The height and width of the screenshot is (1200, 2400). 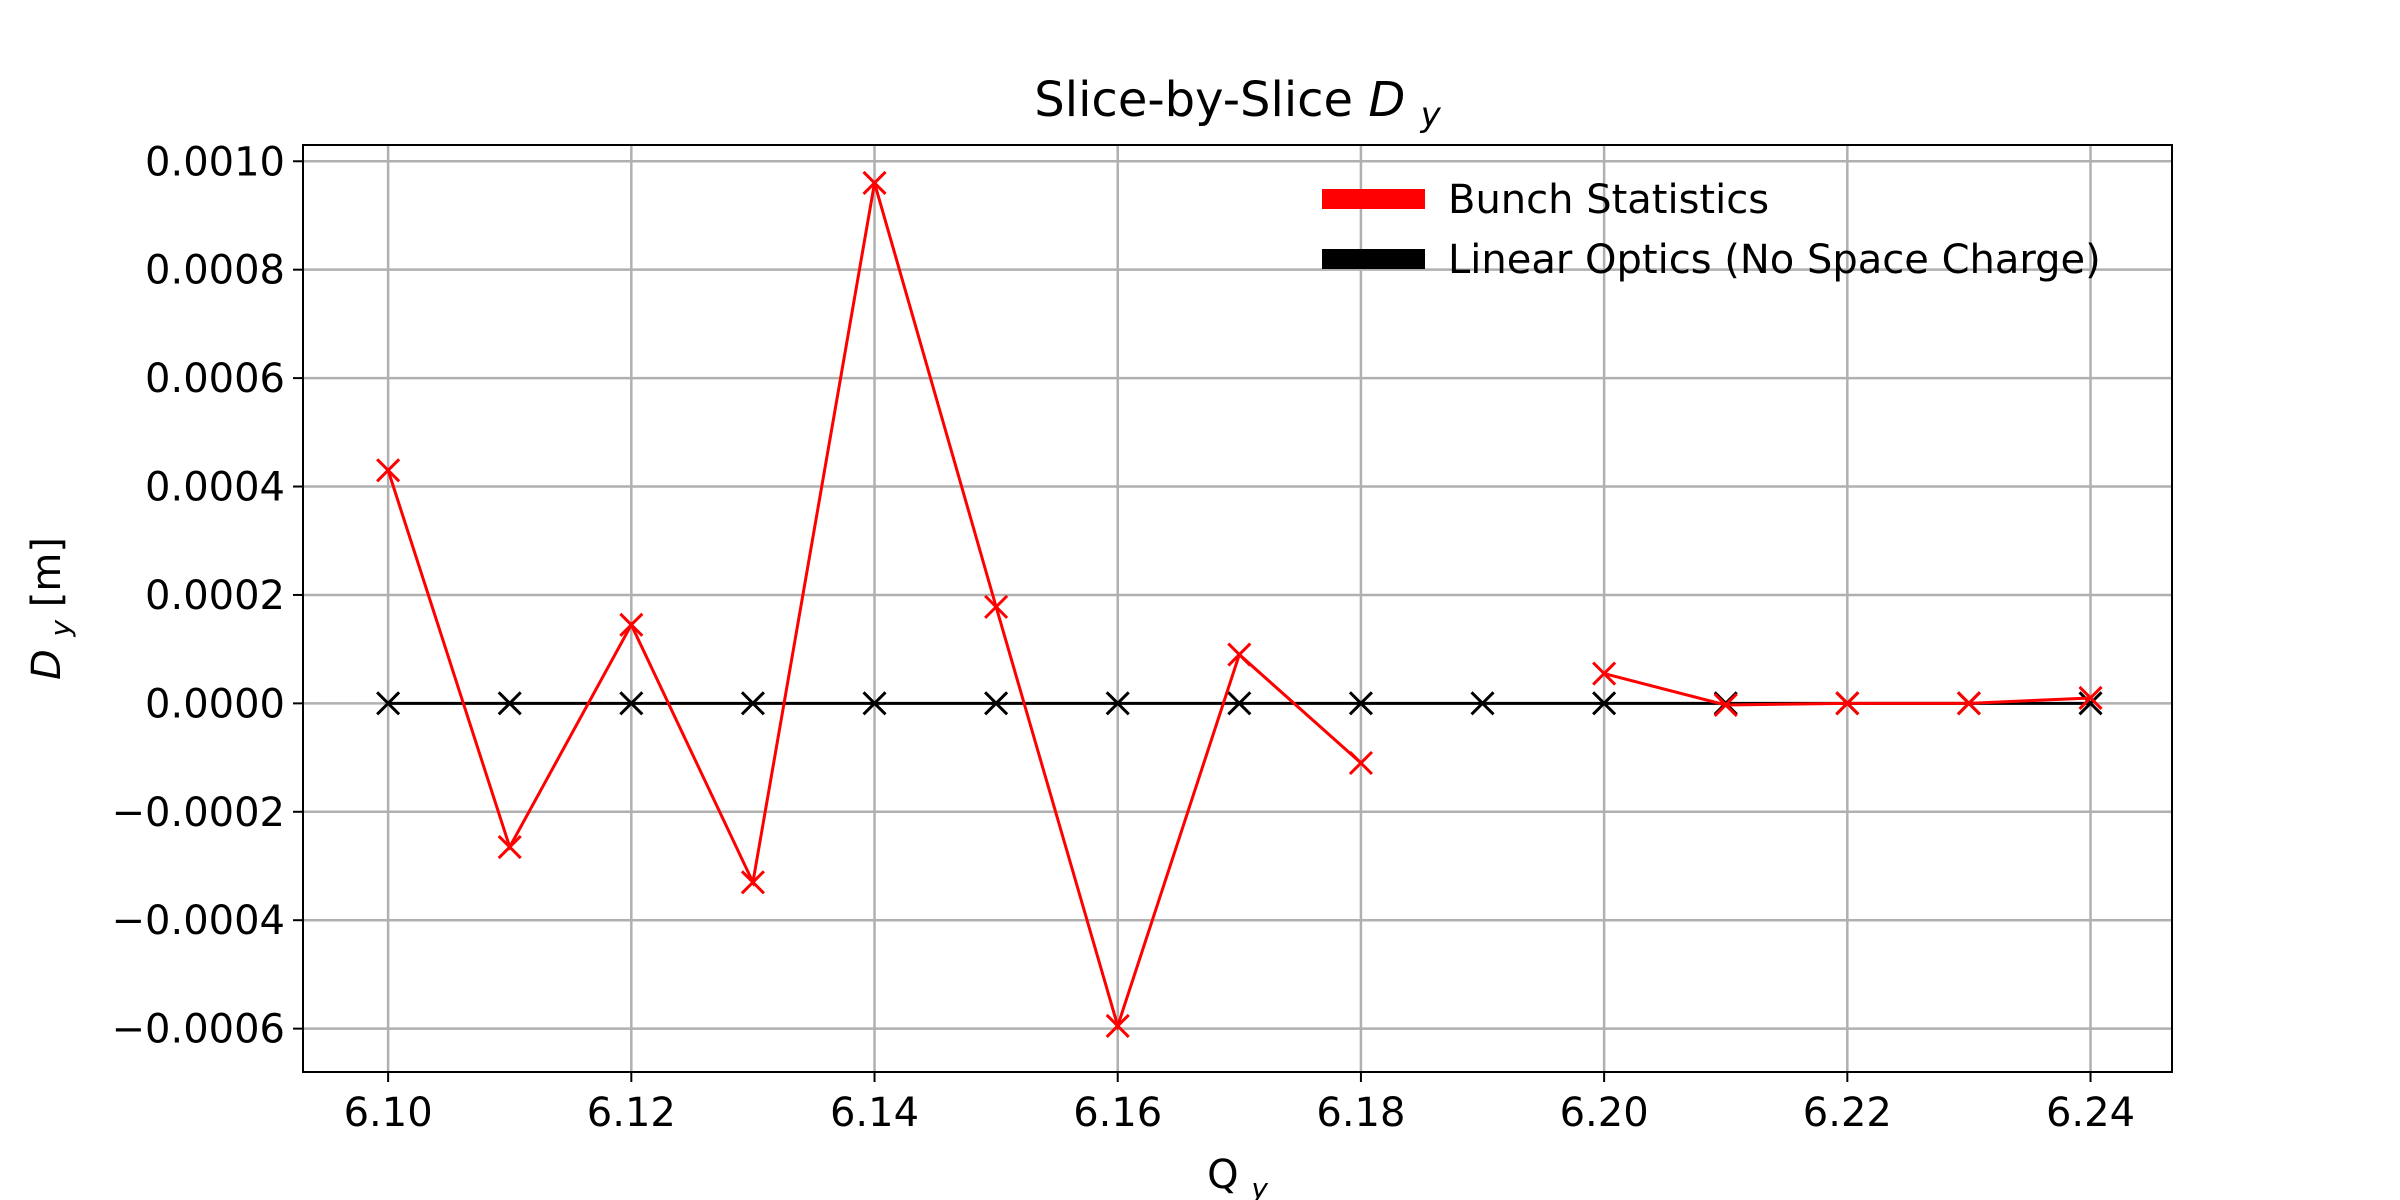 I want to click on y-axis-label-sub: y, so click(x=60, y=628).